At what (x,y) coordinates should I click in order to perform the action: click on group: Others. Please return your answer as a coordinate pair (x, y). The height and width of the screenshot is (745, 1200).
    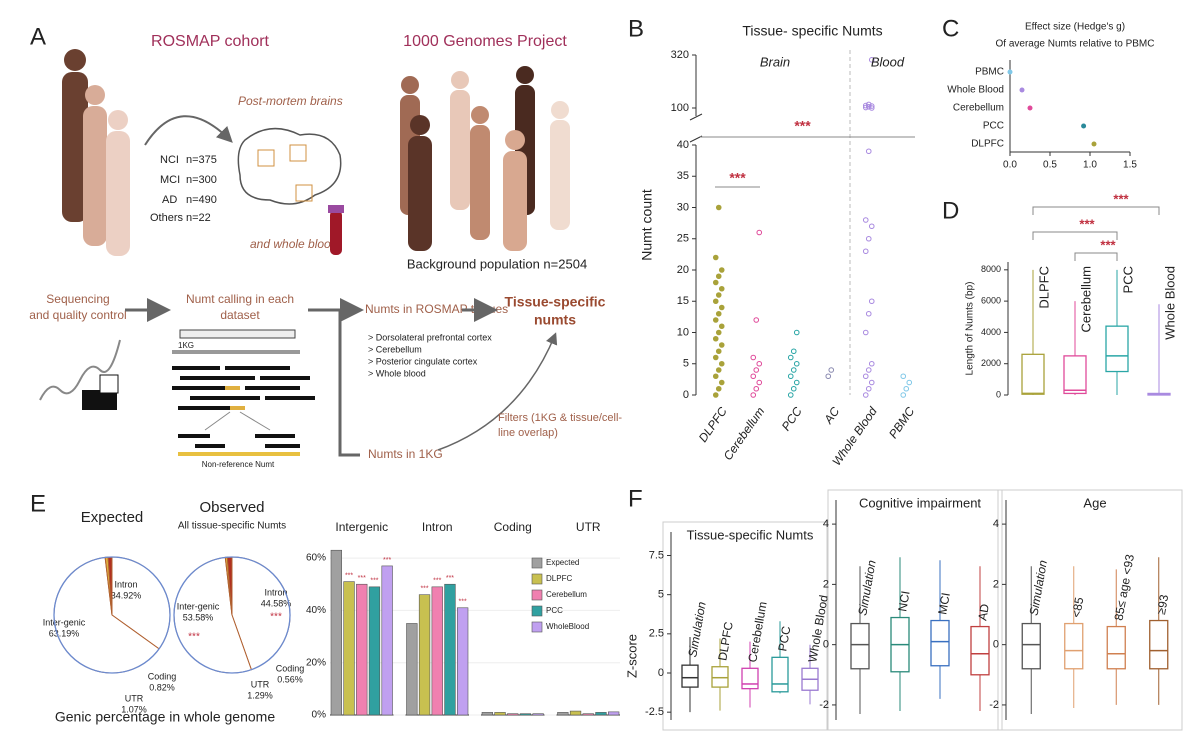
    Looking at the image, I should click on (167, 218).